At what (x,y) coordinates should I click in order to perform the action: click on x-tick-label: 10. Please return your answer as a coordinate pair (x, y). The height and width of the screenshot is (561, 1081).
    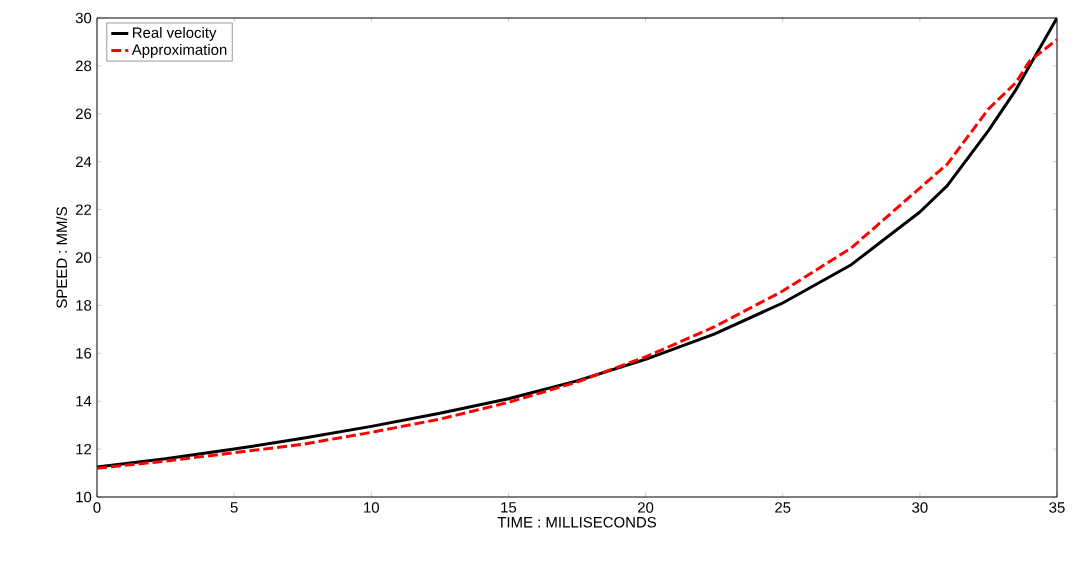
    Looking at the image, I should click on (372, 507).